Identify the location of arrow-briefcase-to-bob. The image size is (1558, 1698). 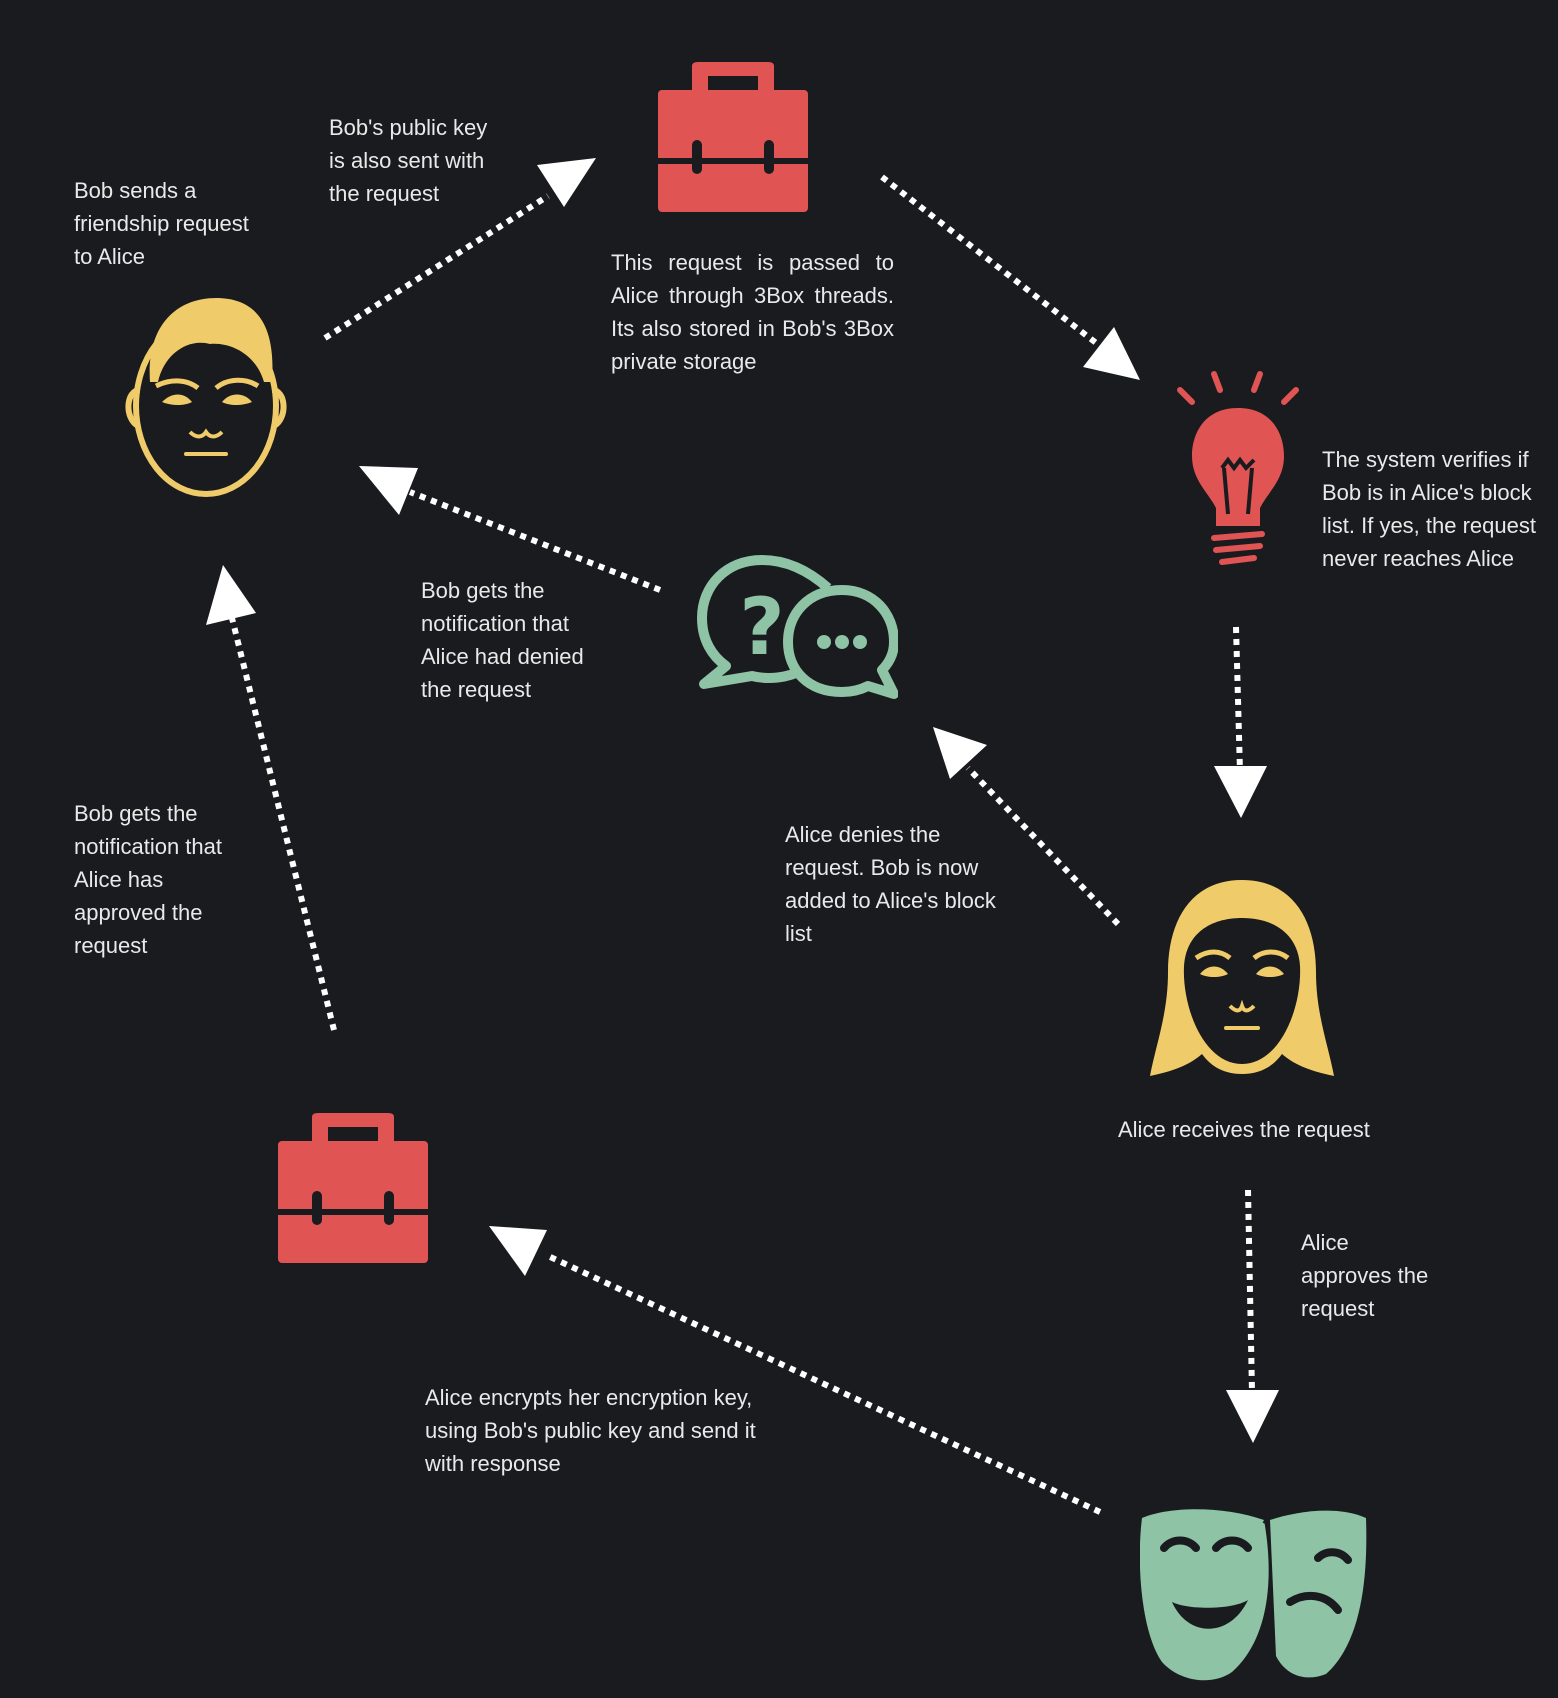
(282, 820).